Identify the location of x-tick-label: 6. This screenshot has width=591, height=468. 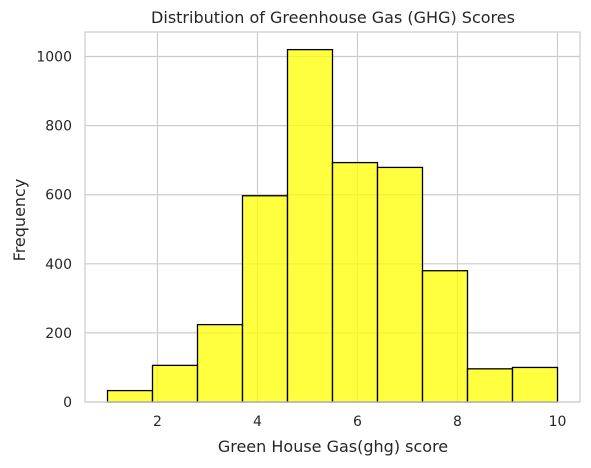
(357, 422).